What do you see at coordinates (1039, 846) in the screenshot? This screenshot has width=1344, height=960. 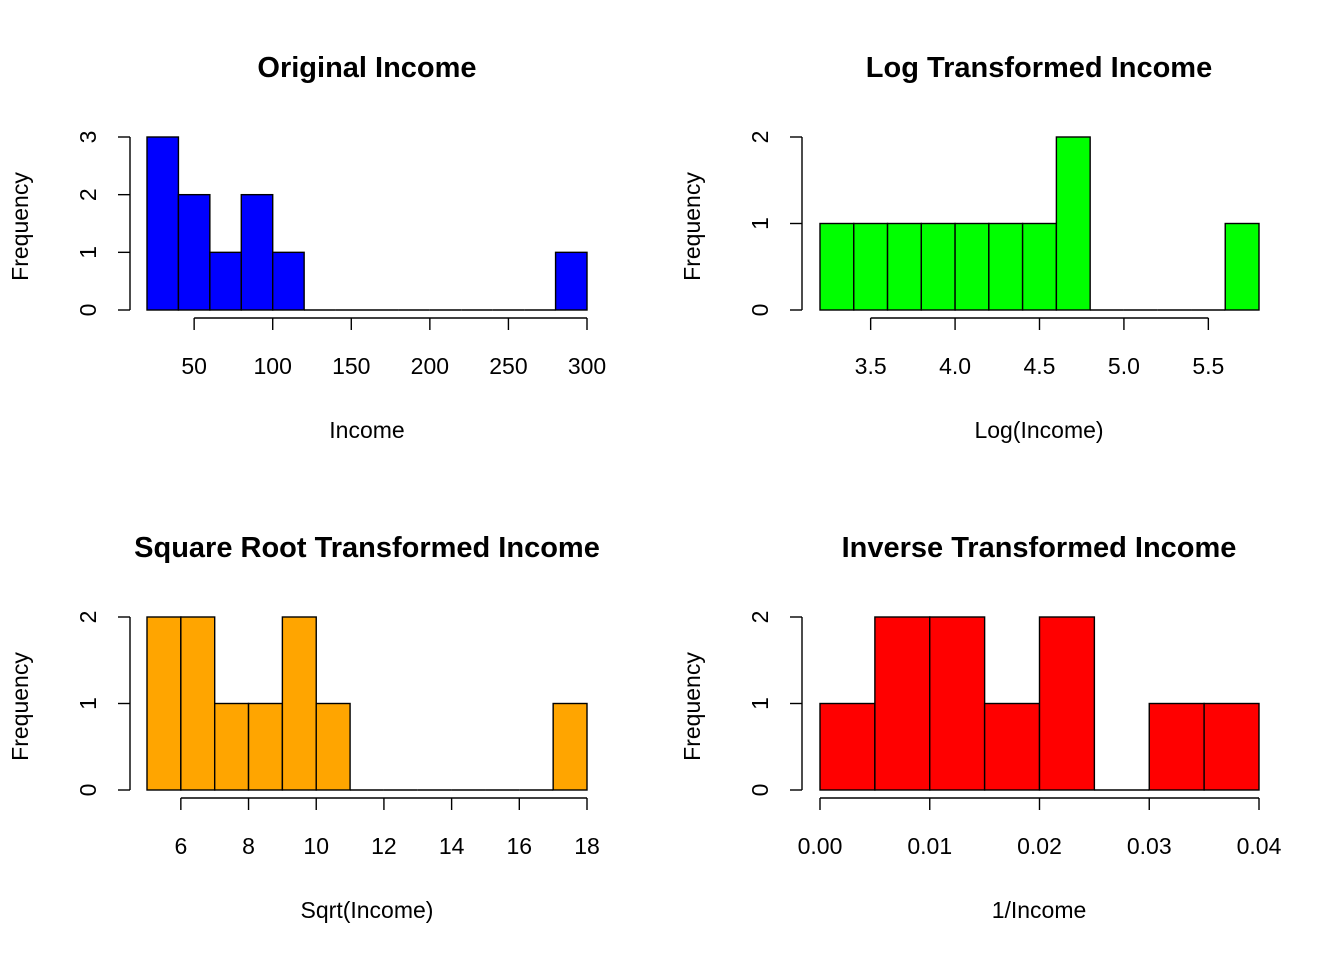 I see `x-tick-label: 0.02` at bounding box center [1039, 846].